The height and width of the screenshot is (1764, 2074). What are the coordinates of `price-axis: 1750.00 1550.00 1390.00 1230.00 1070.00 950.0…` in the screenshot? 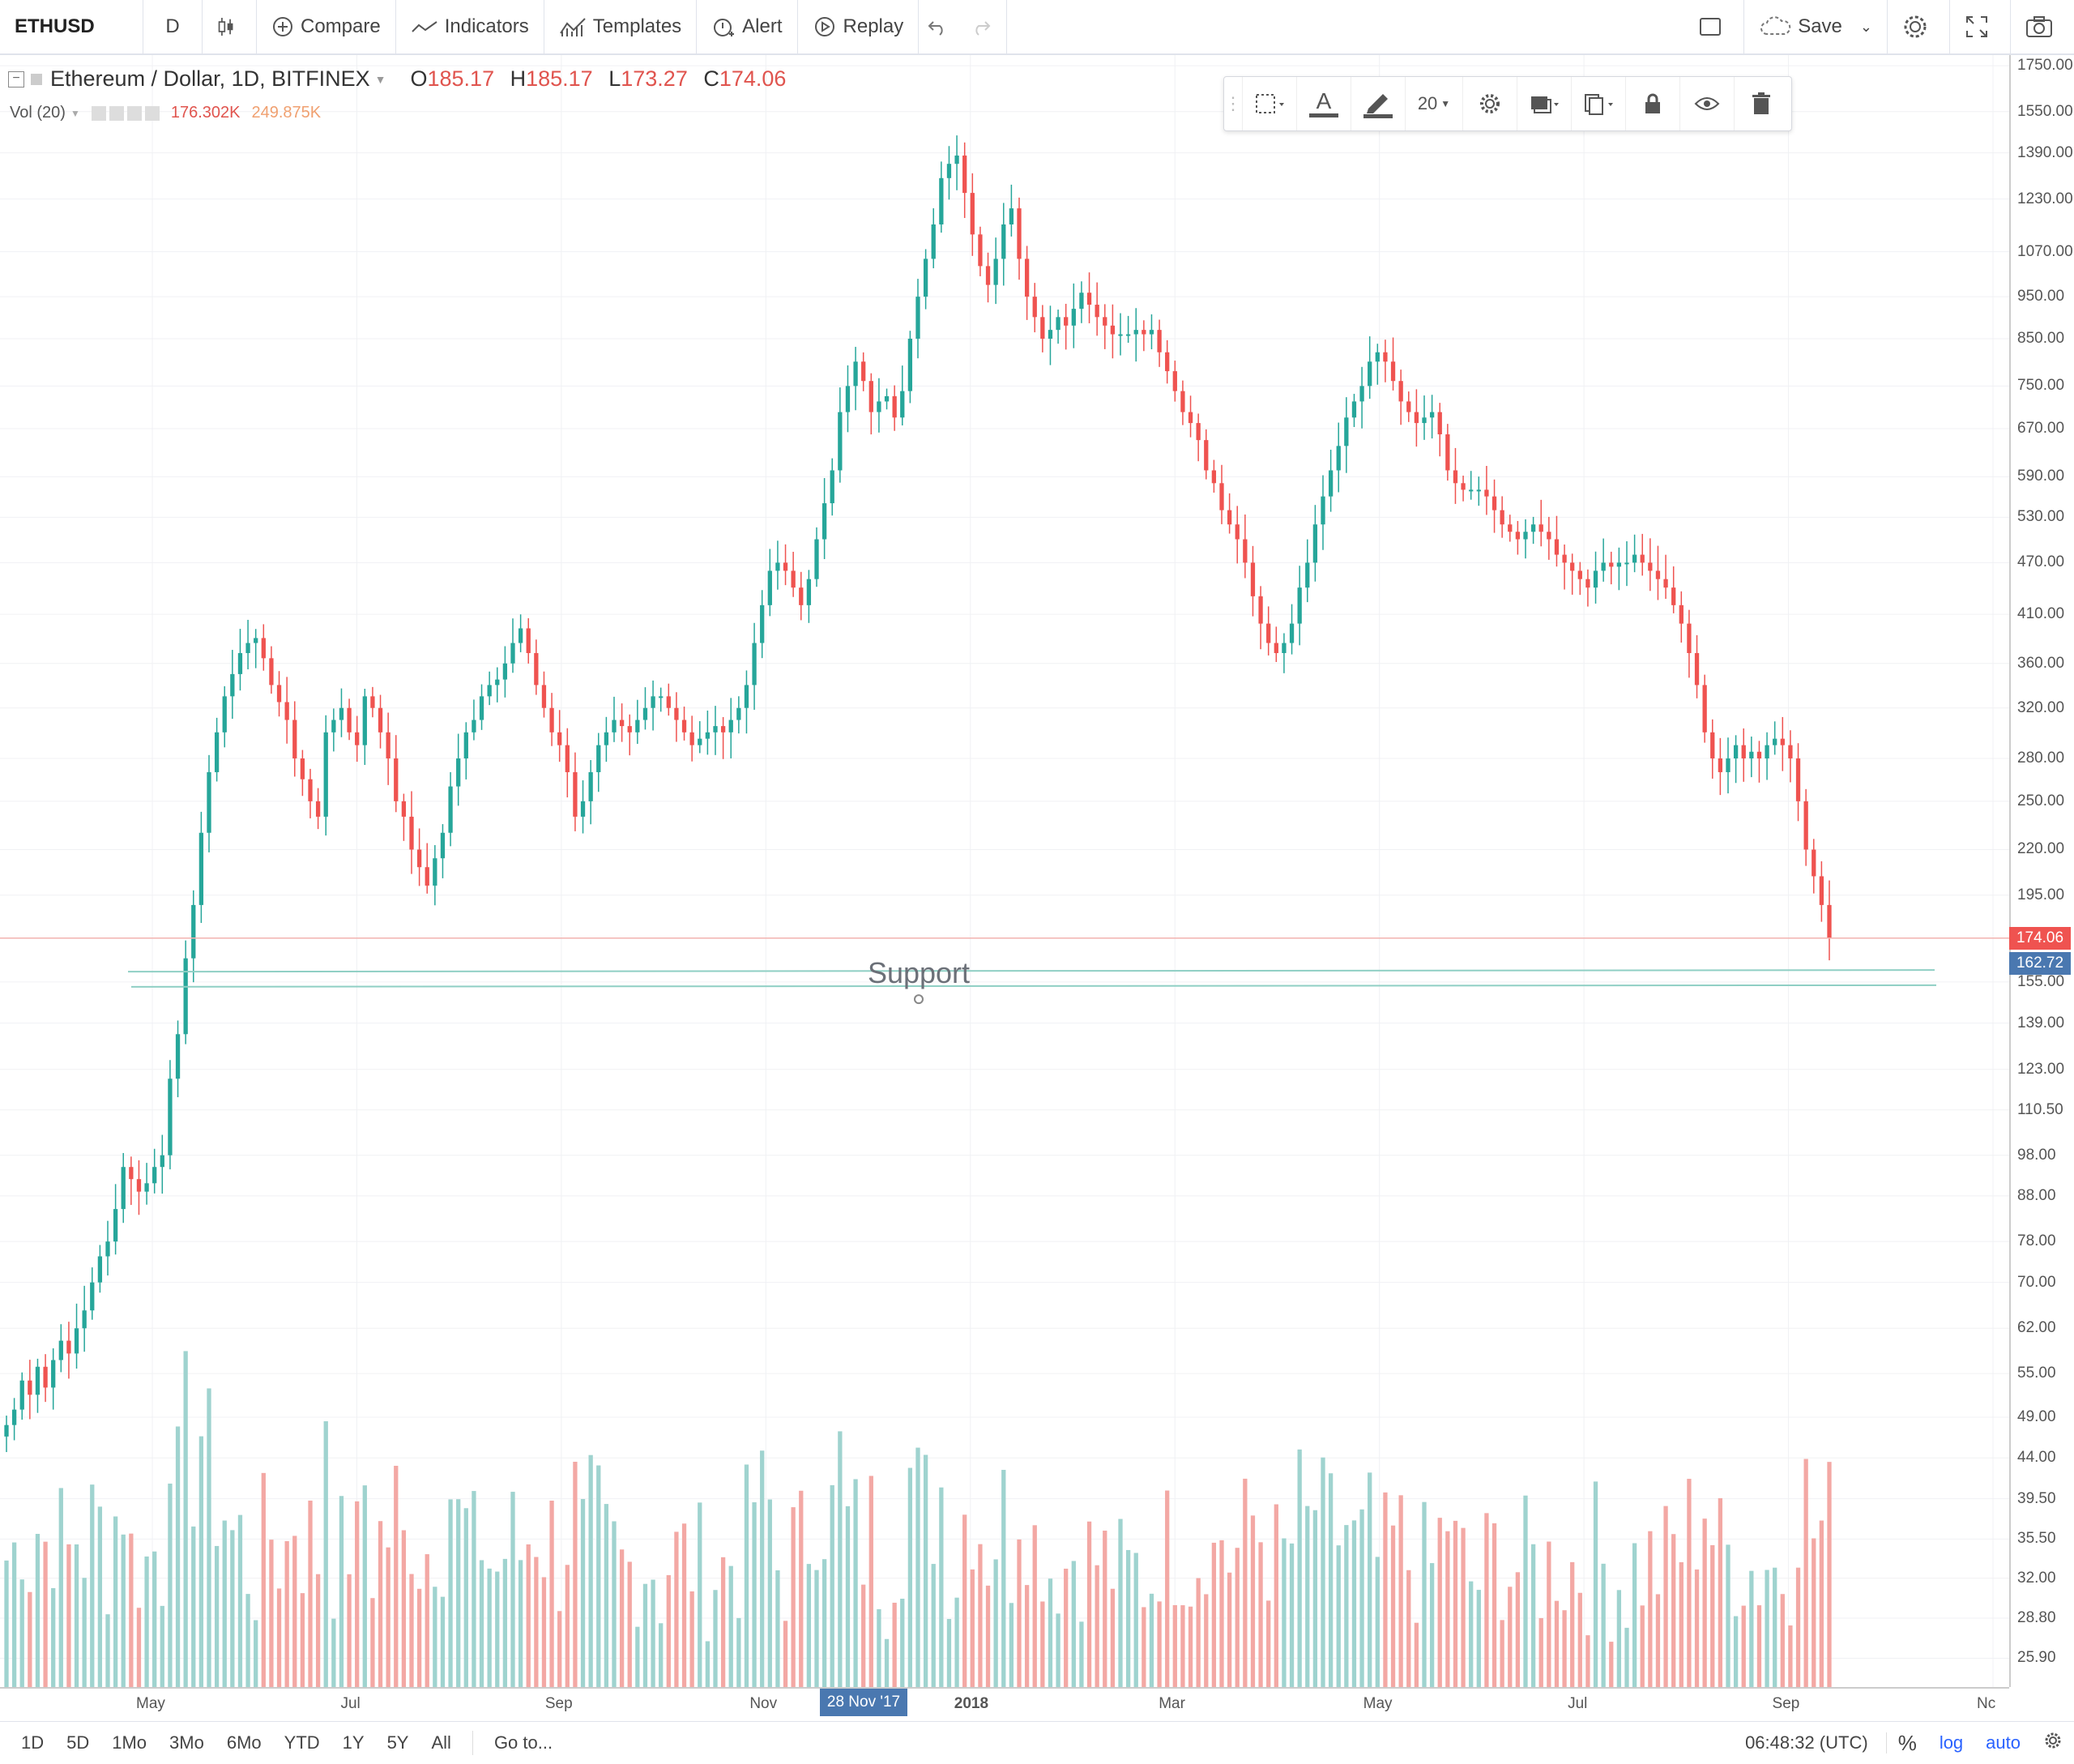 It's located at (2041, 871).